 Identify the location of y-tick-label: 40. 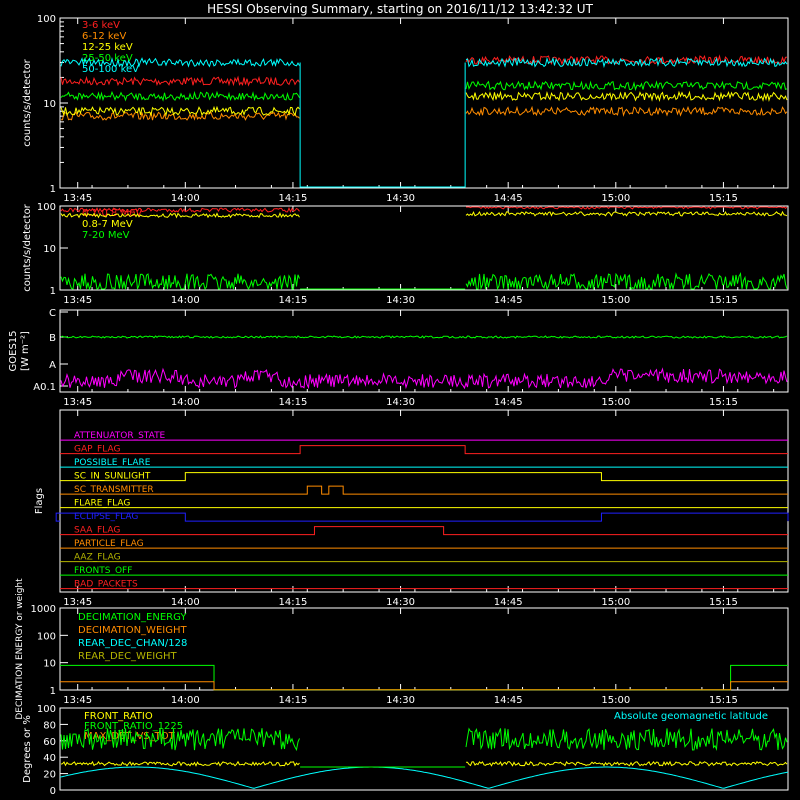
(49, 758).